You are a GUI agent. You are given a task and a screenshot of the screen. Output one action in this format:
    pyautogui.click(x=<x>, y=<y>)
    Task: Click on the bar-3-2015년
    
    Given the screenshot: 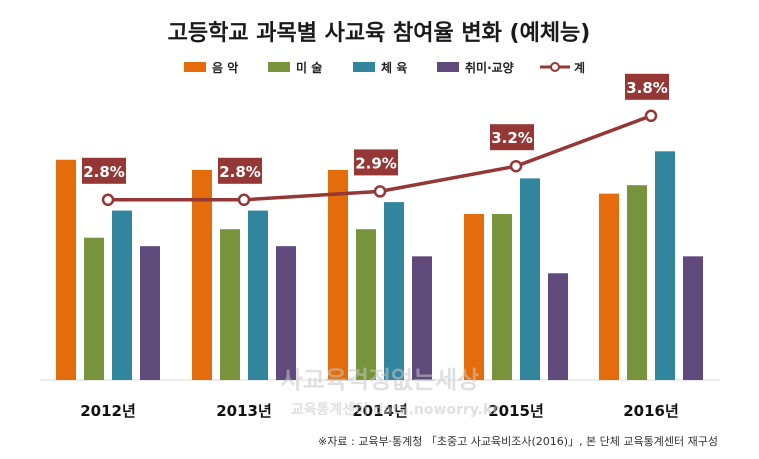 What is the action you would take?
    pyautogui.click(x=530, y=279)
    